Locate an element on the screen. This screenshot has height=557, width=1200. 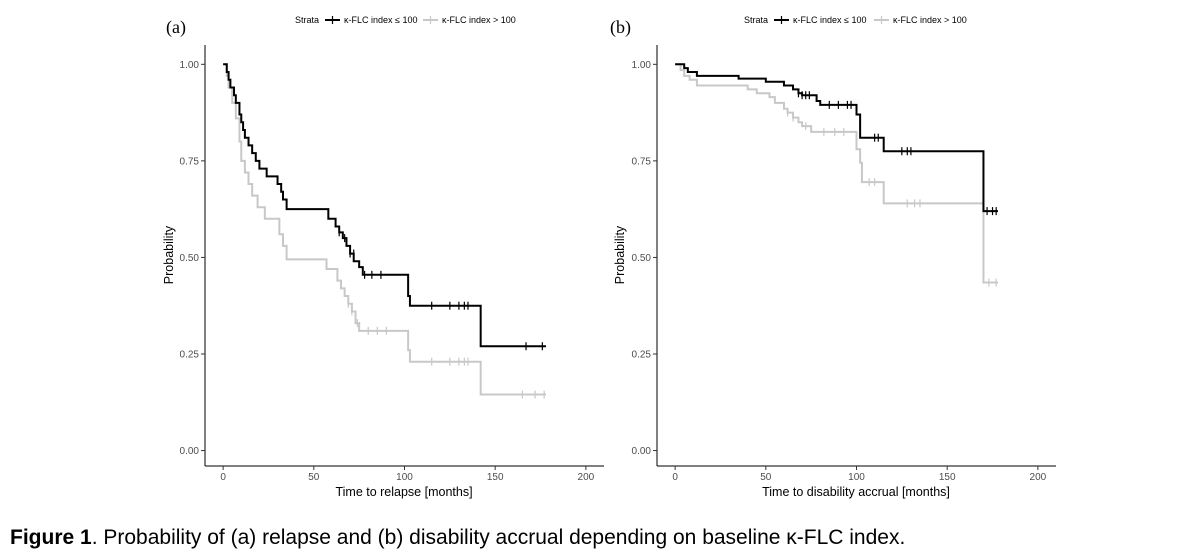
panel-a-y-tick-label-4: 1.00 is located at coordinates (190, 65).